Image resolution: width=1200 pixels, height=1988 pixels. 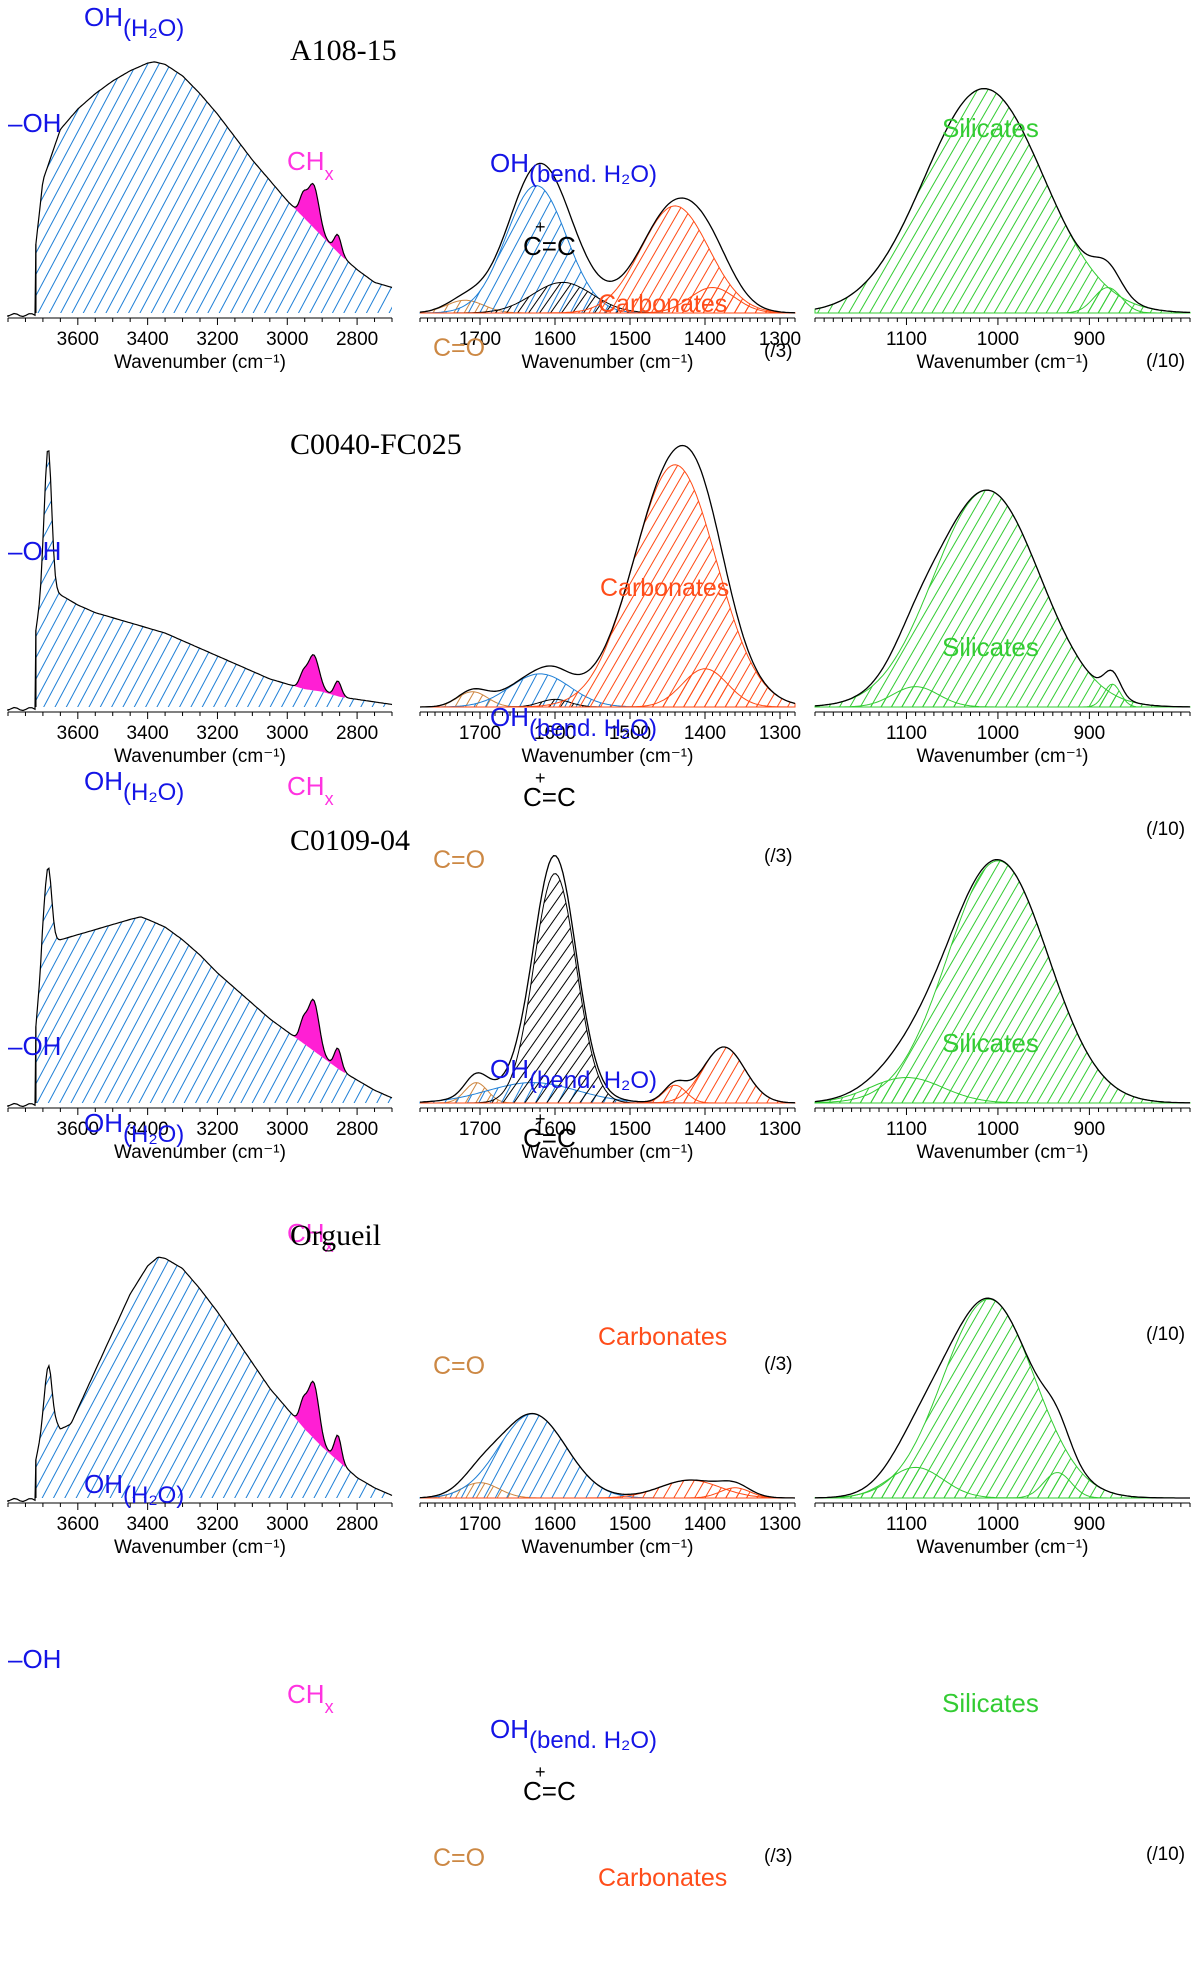 What do you see at coordinates (217, 733) in the screenshot?
I see `x-tick-label: 3200` at bounding box center [217, 733].